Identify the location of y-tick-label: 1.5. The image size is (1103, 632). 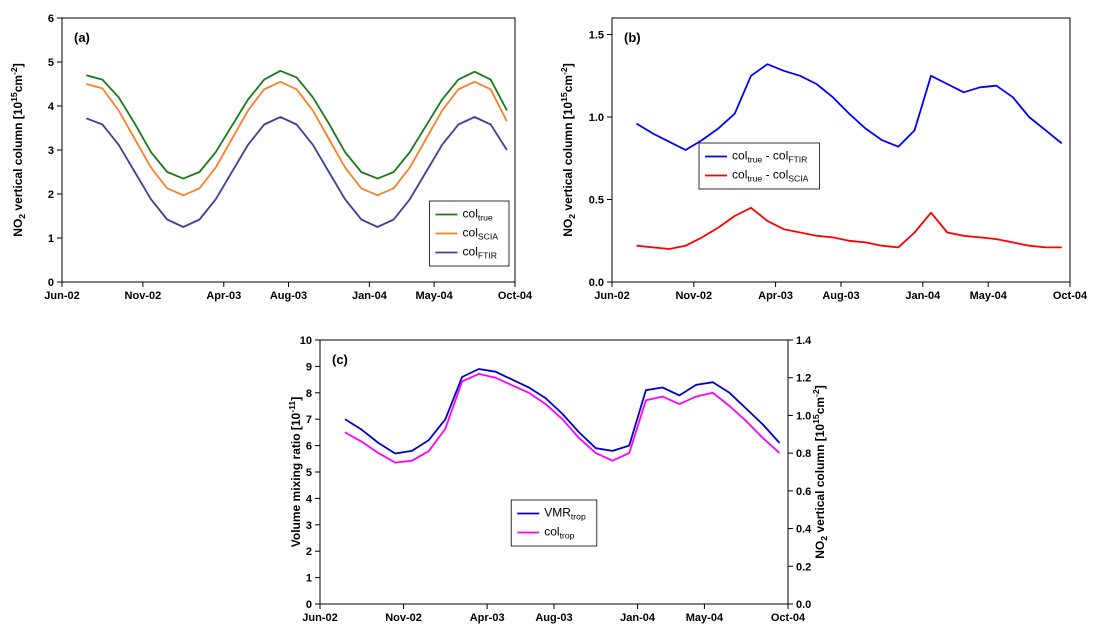
(596, 36).